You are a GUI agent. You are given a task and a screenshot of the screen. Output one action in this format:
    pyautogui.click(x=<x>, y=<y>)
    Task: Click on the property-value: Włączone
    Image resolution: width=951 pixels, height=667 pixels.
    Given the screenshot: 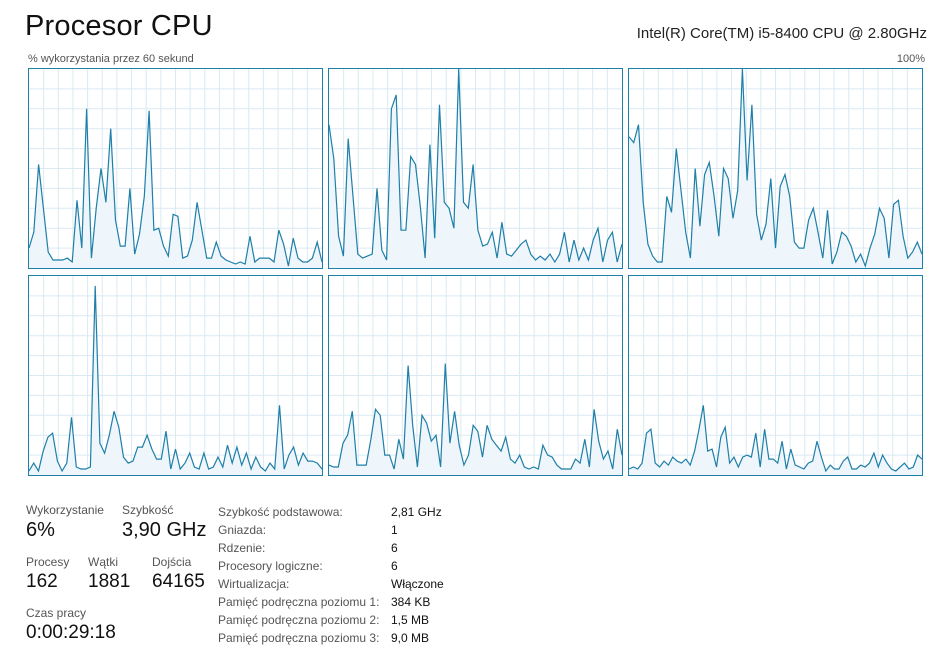 What is the action you would take?
    pyautogui.click(x=417, y=584)
    